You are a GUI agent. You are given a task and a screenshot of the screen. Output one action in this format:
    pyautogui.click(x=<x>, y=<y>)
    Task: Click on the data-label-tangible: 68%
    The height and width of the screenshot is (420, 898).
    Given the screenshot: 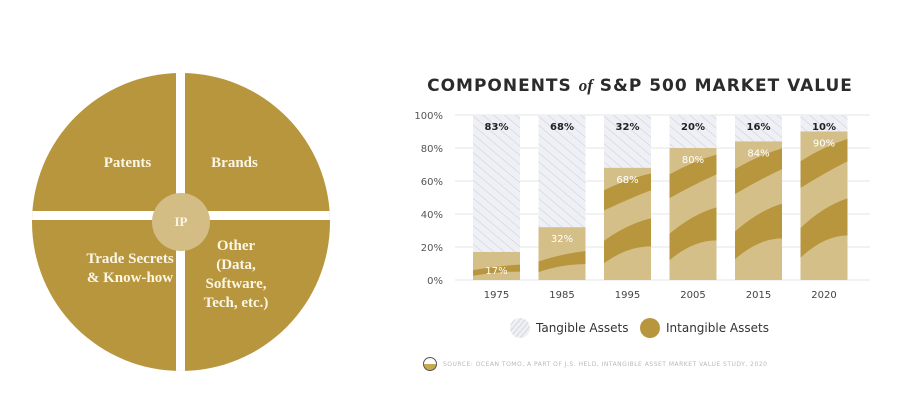 What is the action you would take?
    pyautogui.click(x=562, y=127)
    